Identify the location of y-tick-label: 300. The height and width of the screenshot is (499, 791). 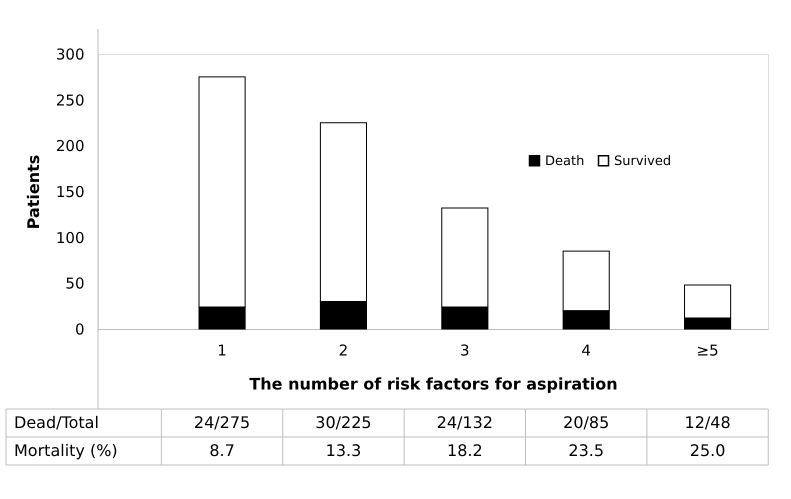
(70, 55).